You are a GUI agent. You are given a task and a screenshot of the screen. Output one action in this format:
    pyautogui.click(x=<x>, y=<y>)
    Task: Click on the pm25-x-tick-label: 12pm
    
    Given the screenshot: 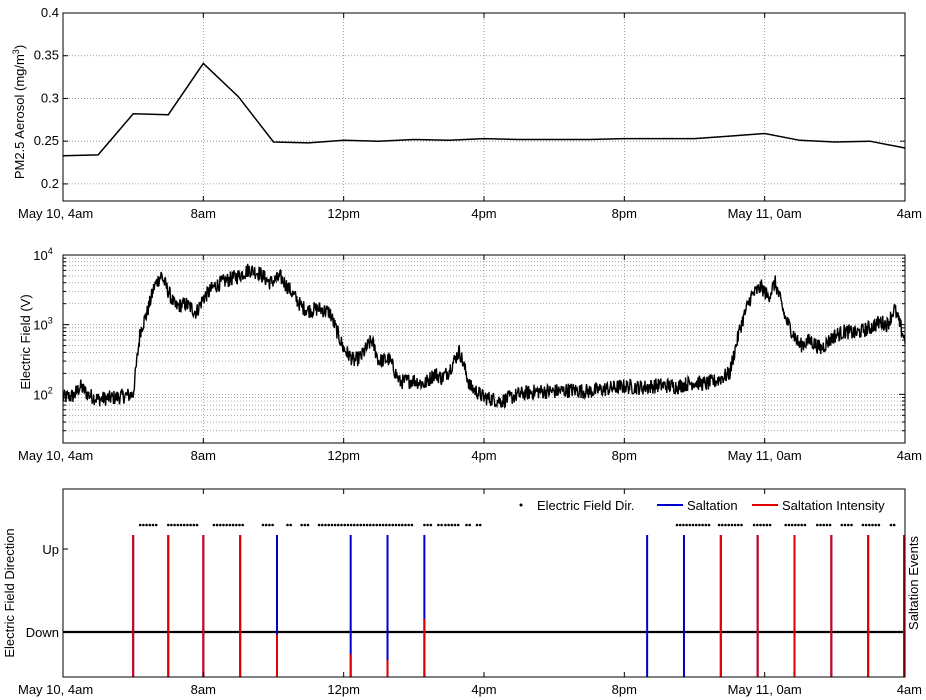 What is the action you would take?
    pyautogui.click(x=343, y=213)
    